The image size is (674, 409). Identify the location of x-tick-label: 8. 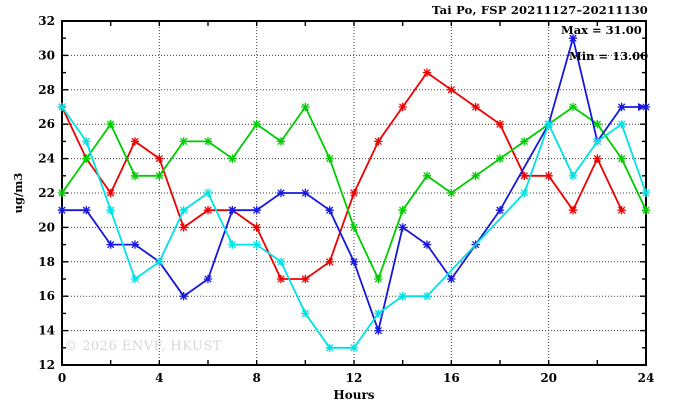
(256, 378).